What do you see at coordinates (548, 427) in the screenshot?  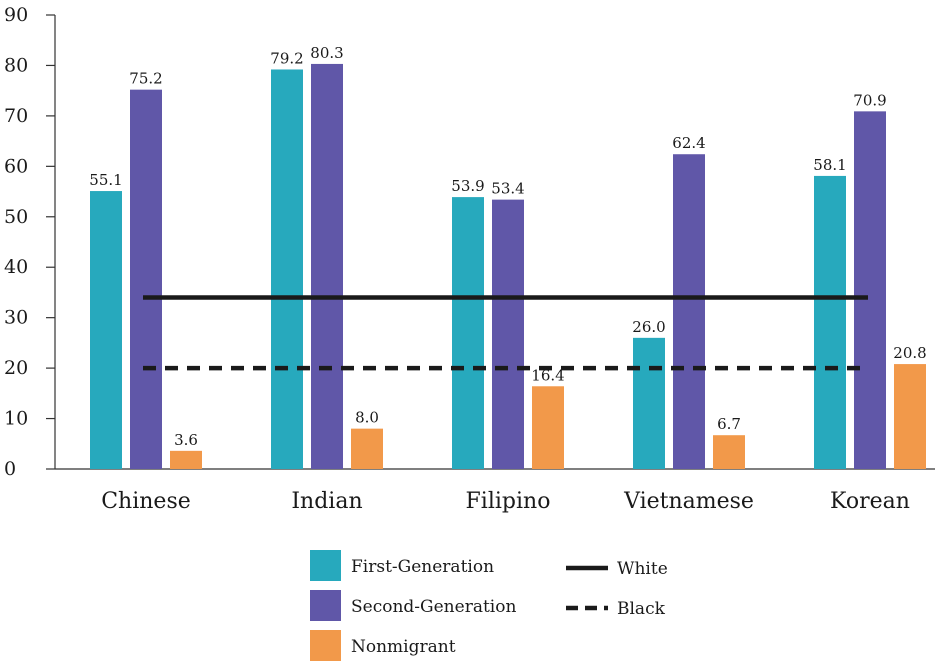 I see `bar-filipino-nonmigrant` at bounding box center [548, 427].